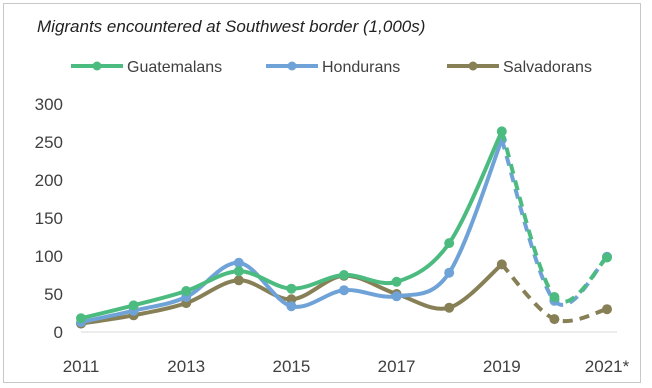 The height and width of the screenshot is (388, 652). What do you see at coordinates (554, 223) in the screenshot?
I see `series-line-projected-hondurans` at bounding box center [554, 223].